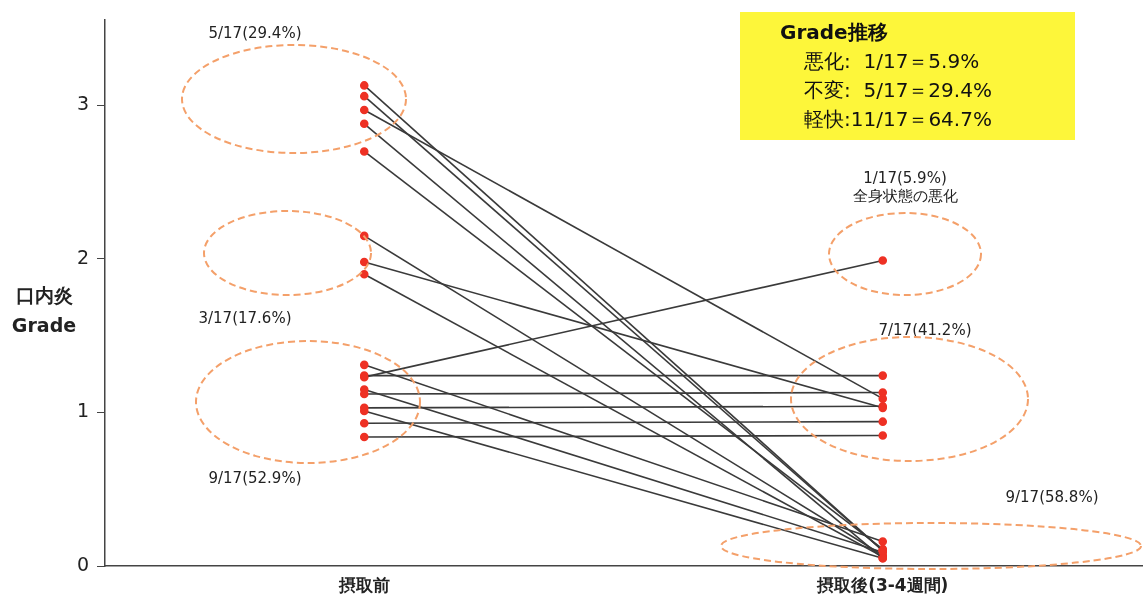 The image size is (1148, 607). I want to click on y-tick-label: 1, so click(82, 410).